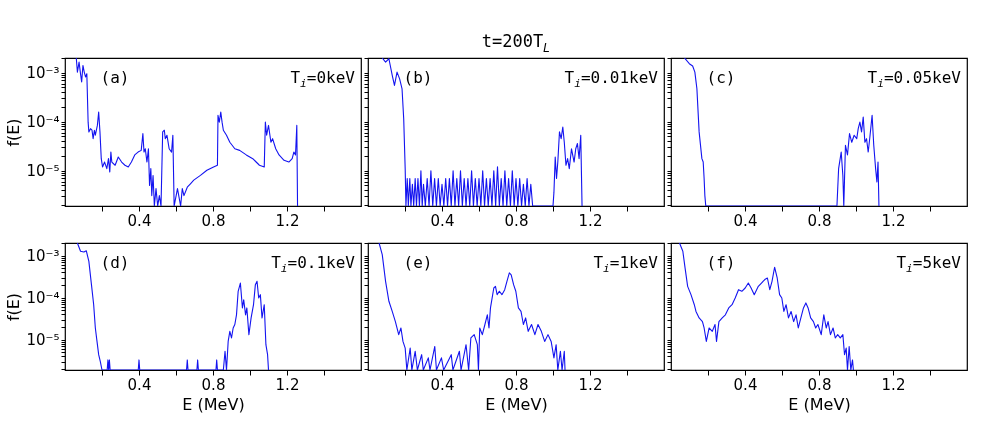  I want to click on annotation: (a), so click(115, 77).